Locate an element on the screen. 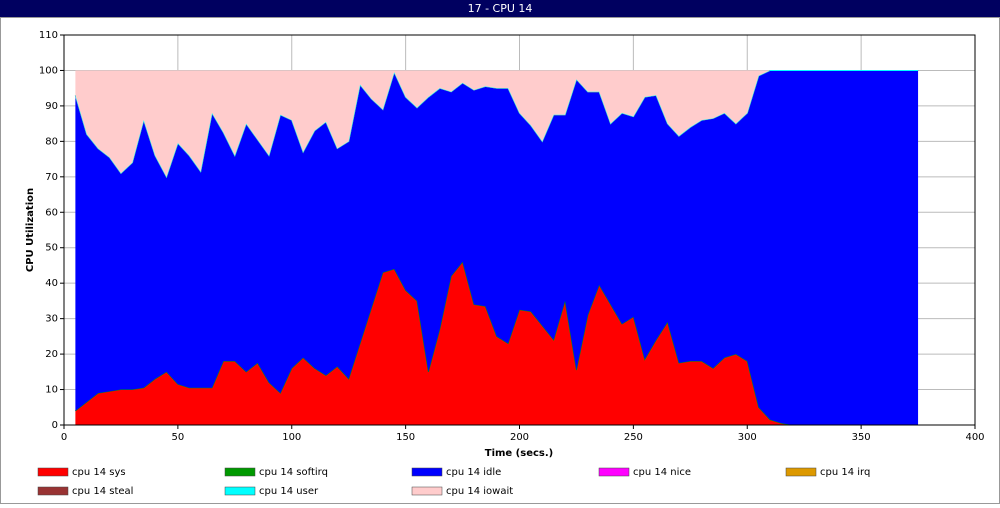 The height and width of the screenshot is (508, 1000). legend-label: cpu 14 idle is located at coordinates (473, 472).